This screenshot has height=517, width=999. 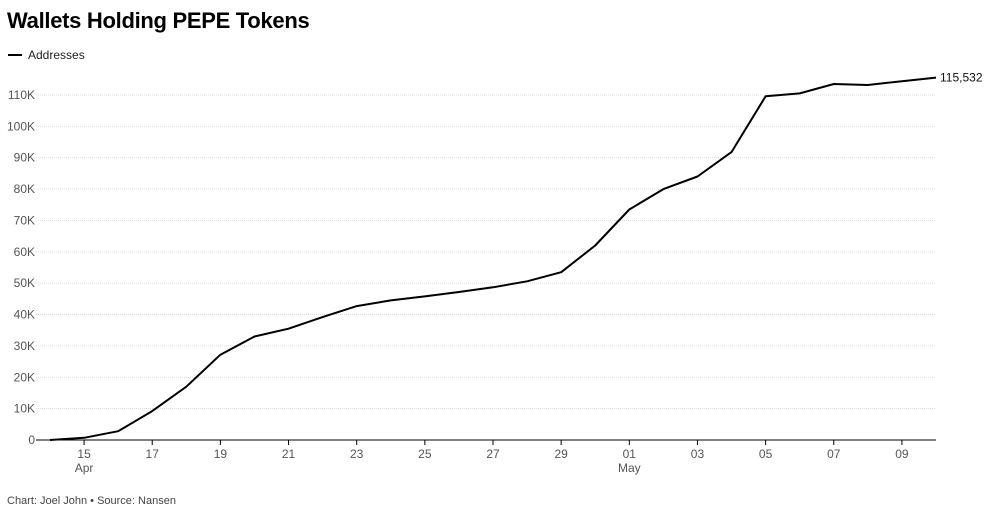 What do you see at coordinates (91, 501) in the screenshot?
I see `chart-source-credit: Chart: Joel John • Source: Nansen` at bounding box center [91, 501].